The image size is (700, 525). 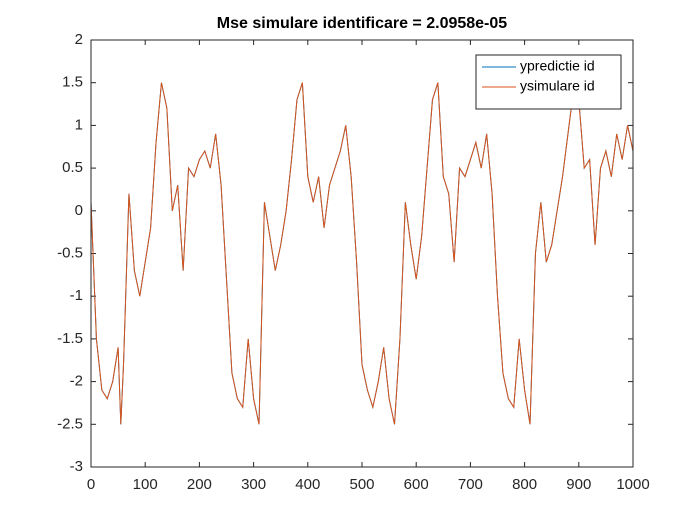 I want to click on legend-box, so click(x=548, y=82).